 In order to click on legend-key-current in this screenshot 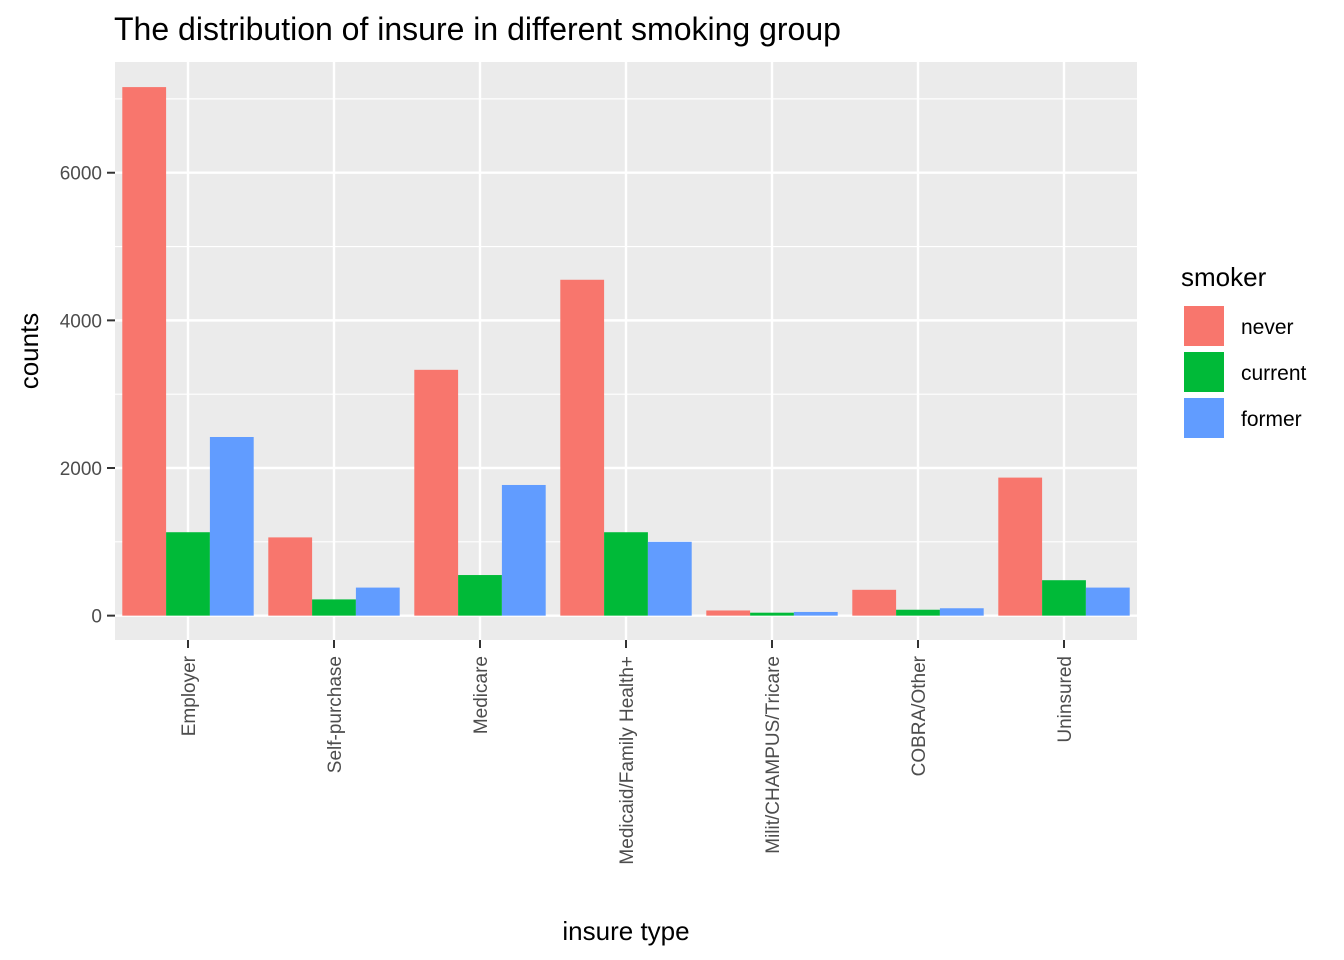, I will do `click(1204, 372)`.